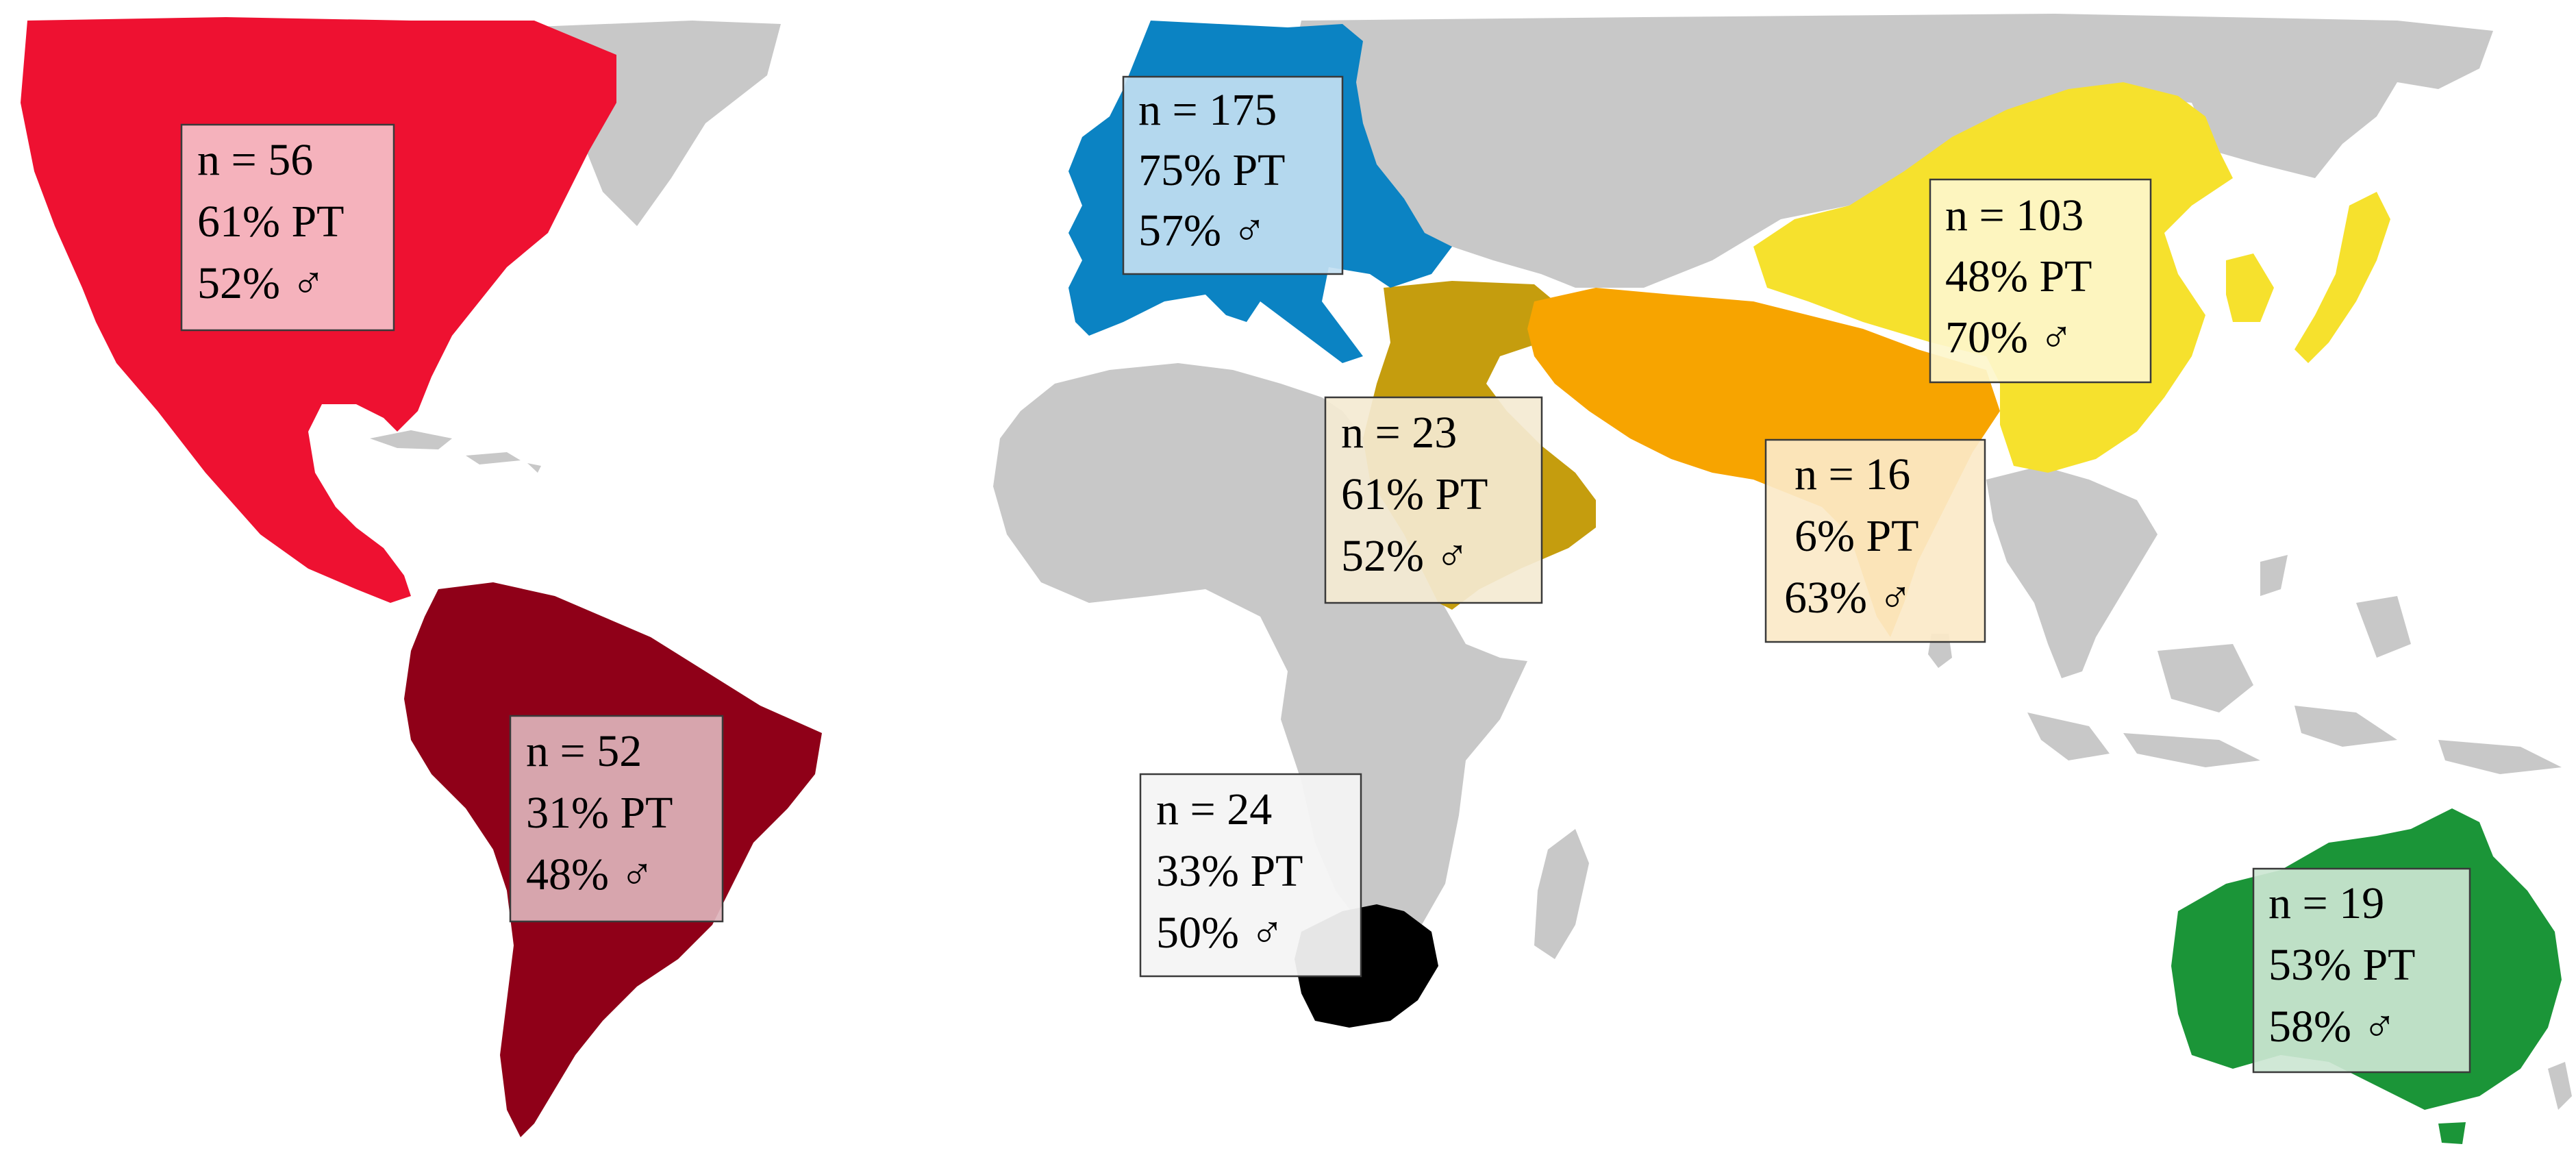 This screenshot has height=1153, width=2576. Describe the element at coordinates (1414, 494) in the screenshot. I see `middle-east-pt: 61% PT` at that location.